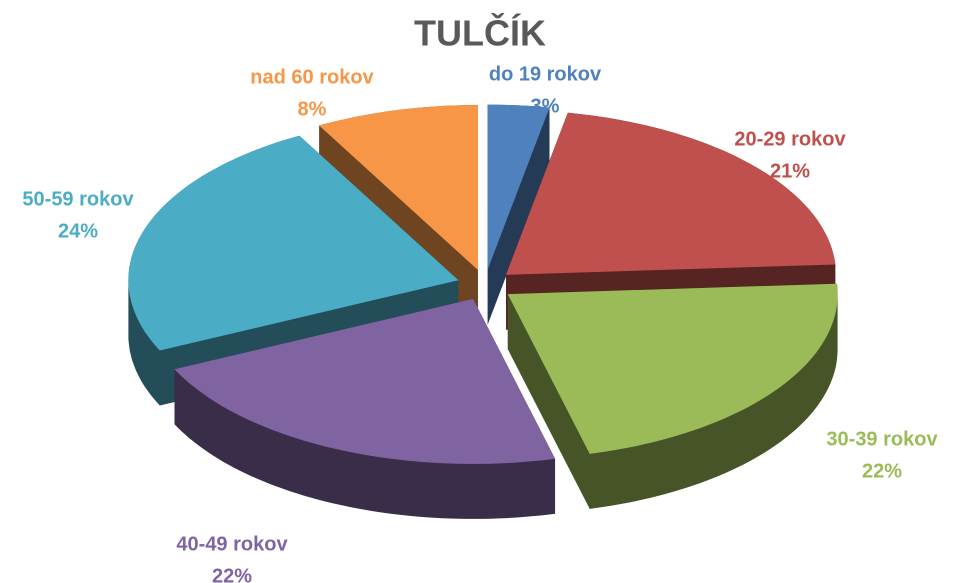 The width and height of the screenshot is (956, 583). What do you see at coordinates (232, 544) in the screenshot?
I see `data-label-name: 40-49 rokov` at bounding box center [232, 544].